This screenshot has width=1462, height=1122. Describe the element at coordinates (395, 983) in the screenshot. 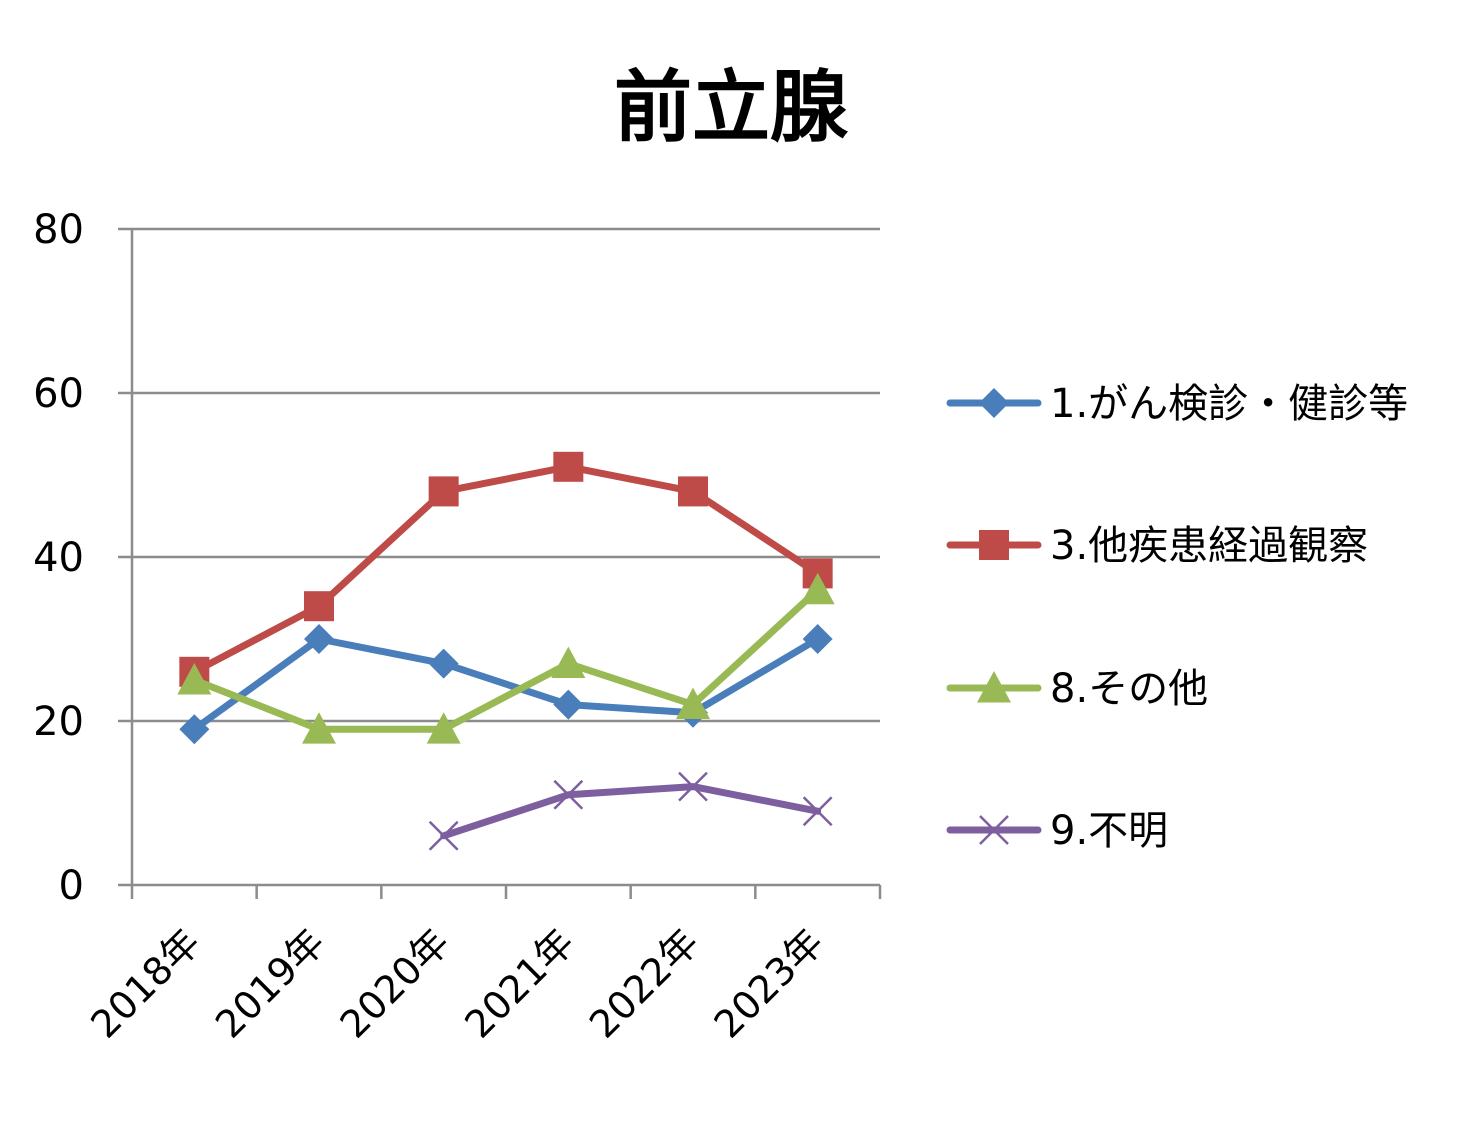

I see `x-tick-label: 2020年` at that location.